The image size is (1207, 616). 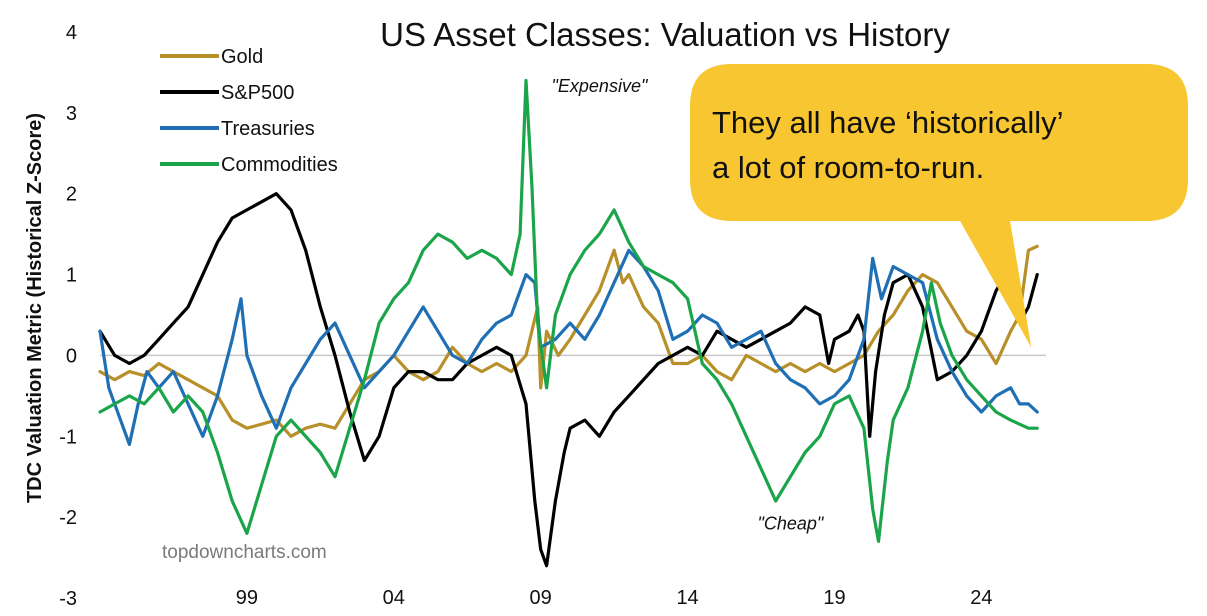 What do you see at coordinates (848, 167) in the screenshot?
I see `callout-line-2: a lot of room-to-run.` at bounding box center [848, 167].